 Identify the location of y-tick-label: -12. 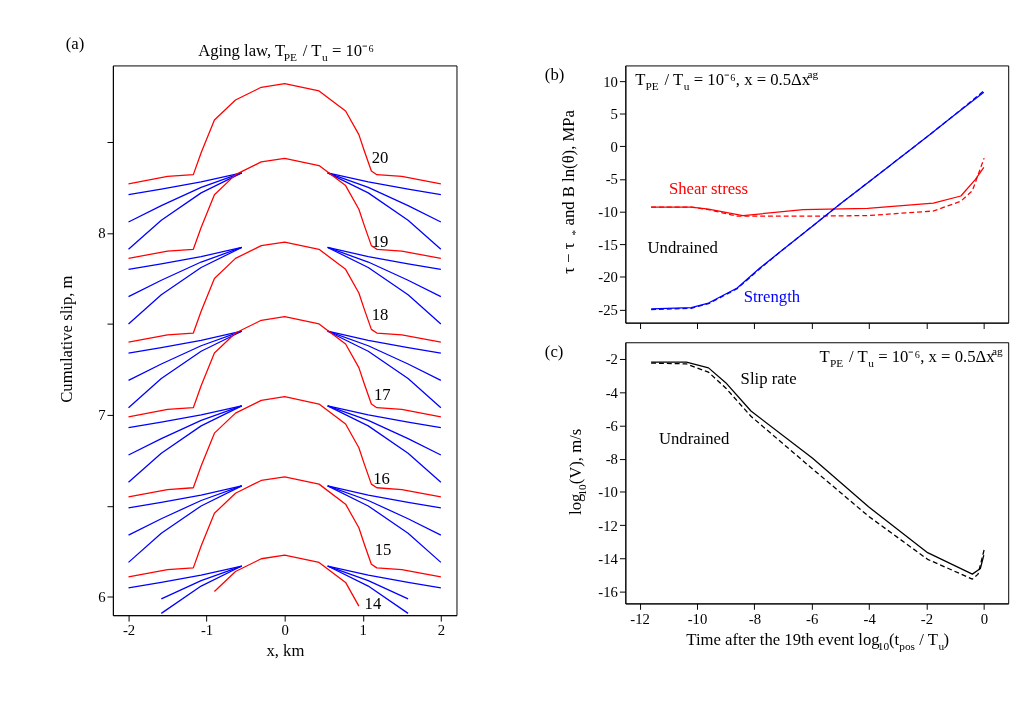
(608, 525).